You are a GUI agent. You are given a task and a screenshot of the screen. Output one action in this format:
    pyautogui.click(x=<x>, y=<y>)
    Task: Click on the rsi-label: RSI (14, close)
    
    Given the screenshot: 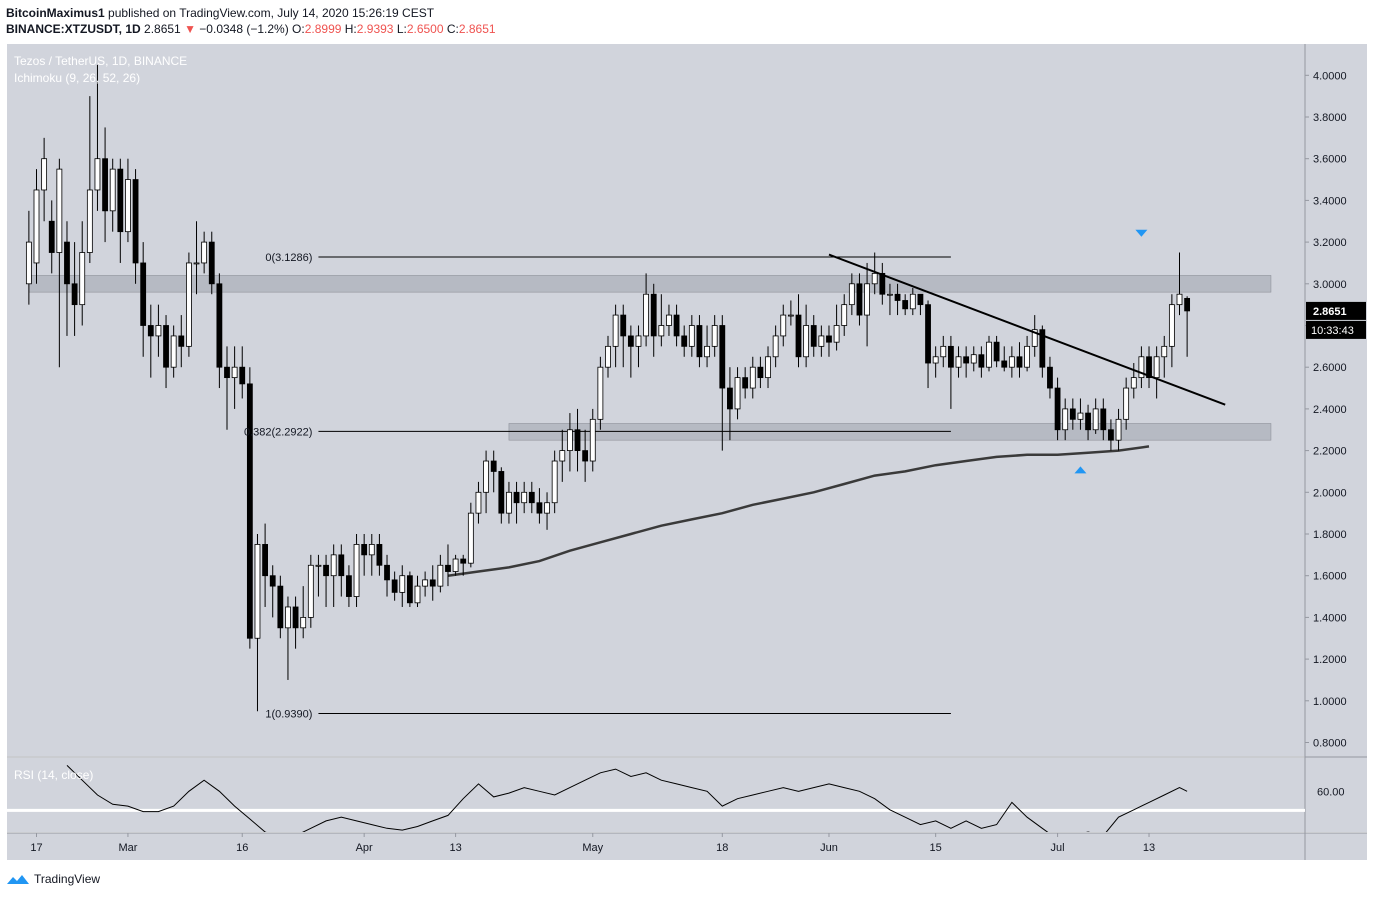 What is the action you would take?
    pyautogui.click(x=53, y=775)
    